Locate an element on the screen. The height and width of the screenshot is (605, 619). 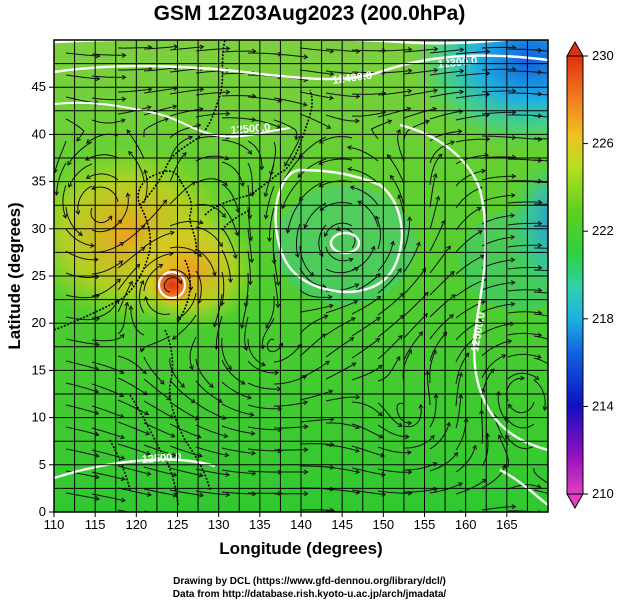
x-tick-label: 115 is located at coordinates (95, 524).